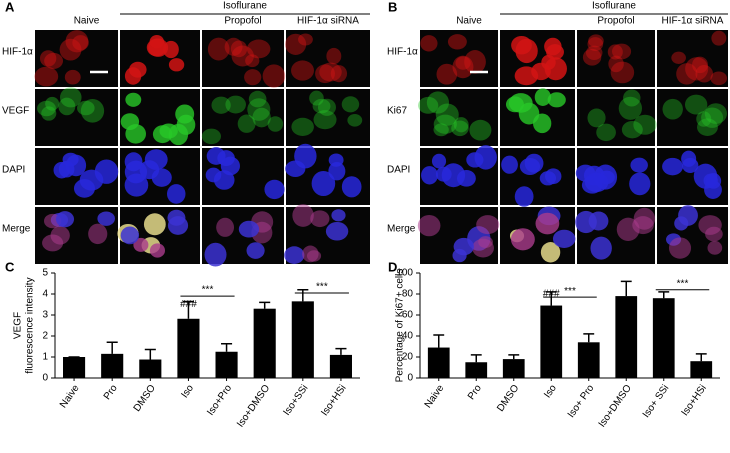  What do you see at coordinates (392, 266) in the screenshot?
I see `panel-label: D` at bounding box center [392, 266].